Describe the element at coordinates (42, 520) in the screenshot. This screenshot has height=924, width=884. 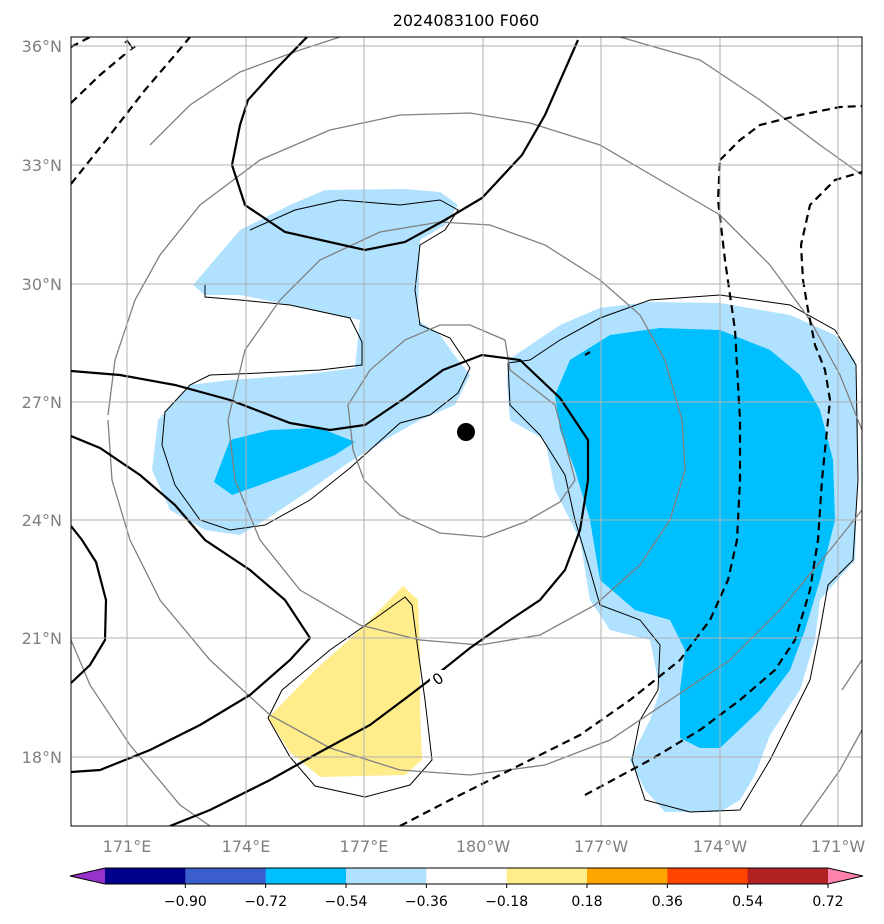
I see `lat-label-24n: 24°N` at that location.